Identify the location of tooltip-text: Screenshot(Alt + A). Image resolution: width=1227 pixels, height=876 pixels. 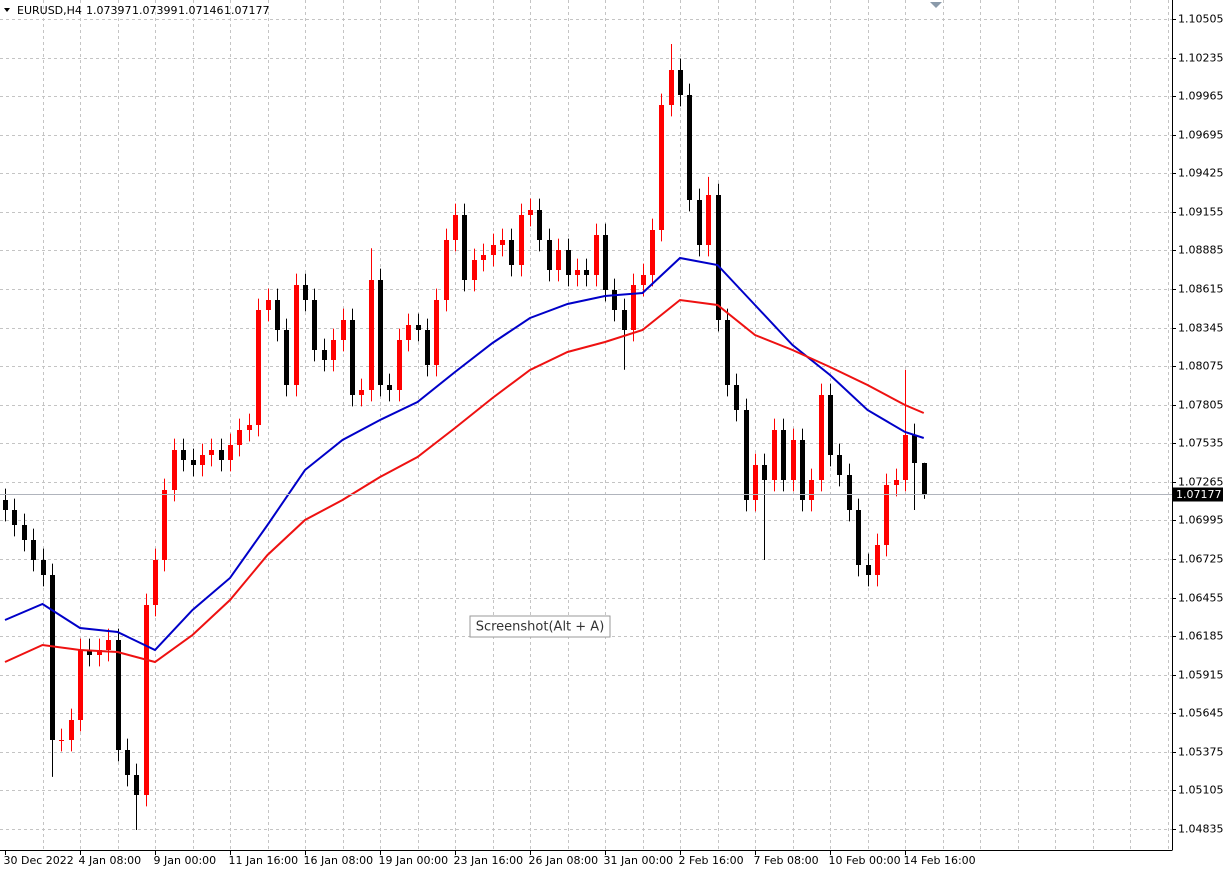
(540, 627).